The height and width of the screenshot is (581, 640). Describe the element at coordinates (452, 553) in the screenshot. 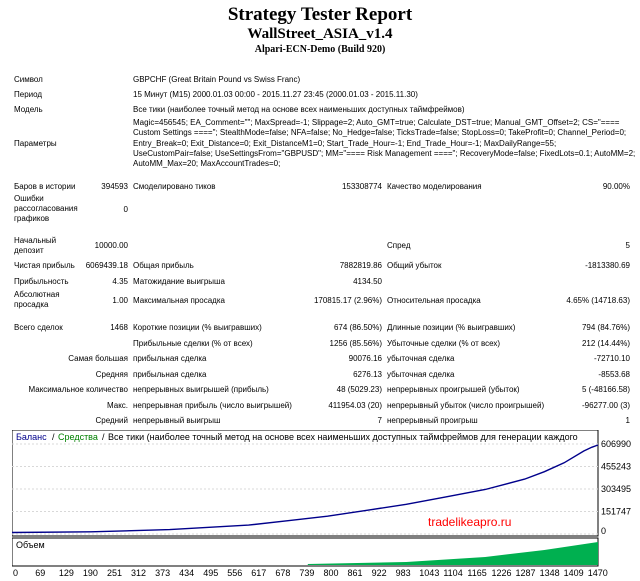

I see `volume-area` at that location.